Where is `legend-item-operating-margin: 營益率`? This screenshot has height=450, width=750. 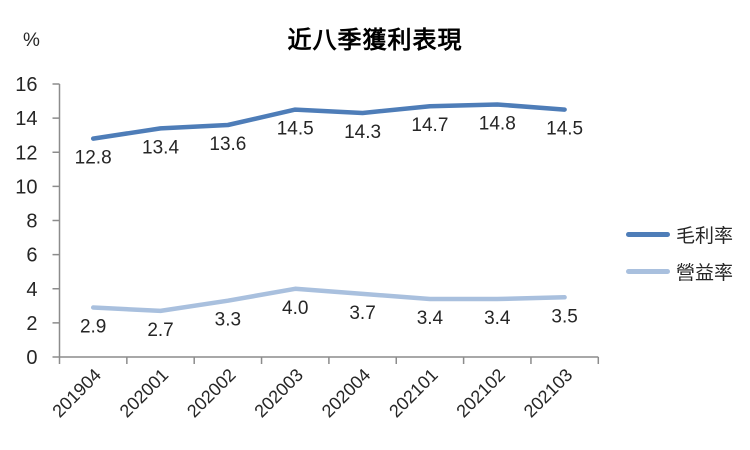
legend-item-operating-margin: 營益率 is located at coordinates (679, 271).